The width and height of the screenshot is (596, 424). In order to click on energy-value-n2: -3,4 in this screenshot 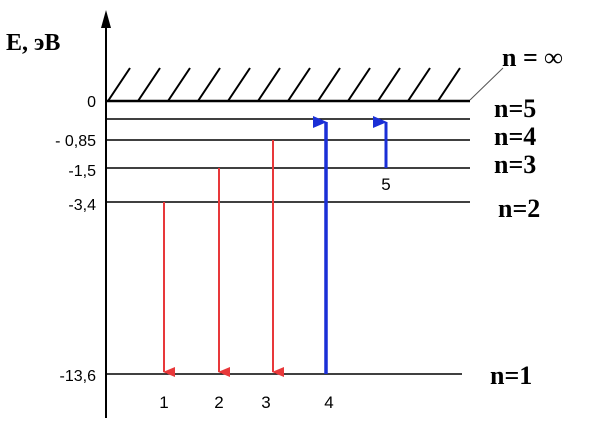, I will do `click(82, 205)`.